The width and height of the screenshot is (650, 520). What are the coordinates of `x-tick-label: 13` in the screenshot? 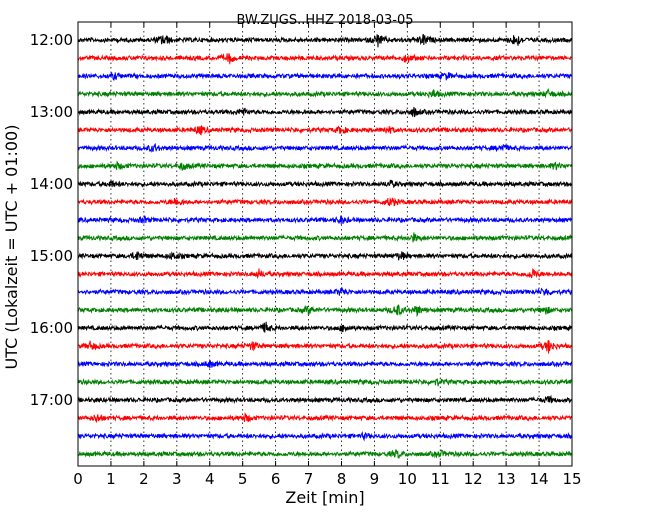 It's located at (506, 479).